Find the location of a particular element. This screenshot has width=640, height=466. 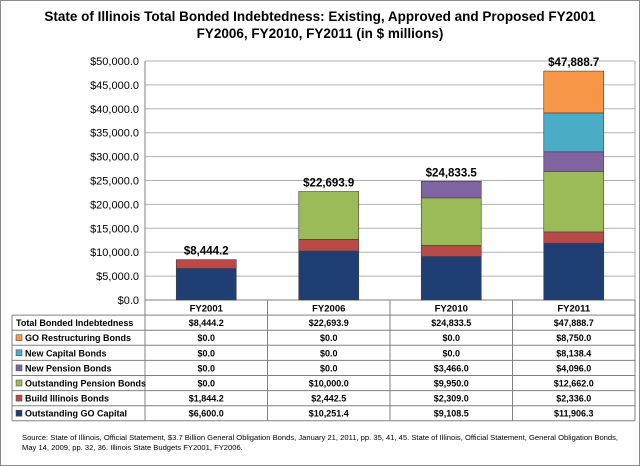

y-tick-label: $30,000.0 is located at coordinates (114, 158).